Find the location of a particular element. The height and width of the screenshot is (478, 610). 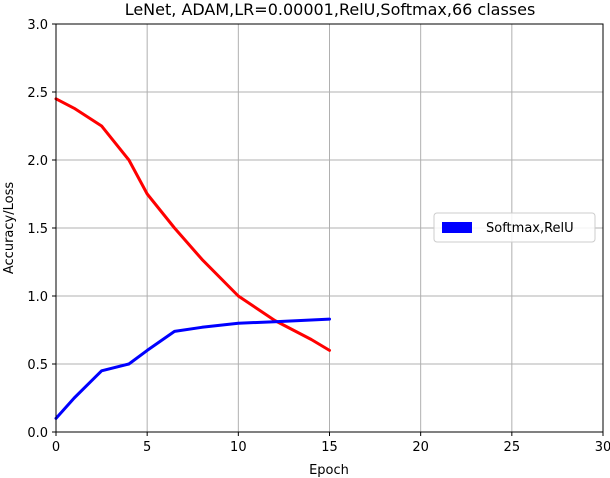

legend-swatch-softmax-relu is located at coordinates (457, 227).